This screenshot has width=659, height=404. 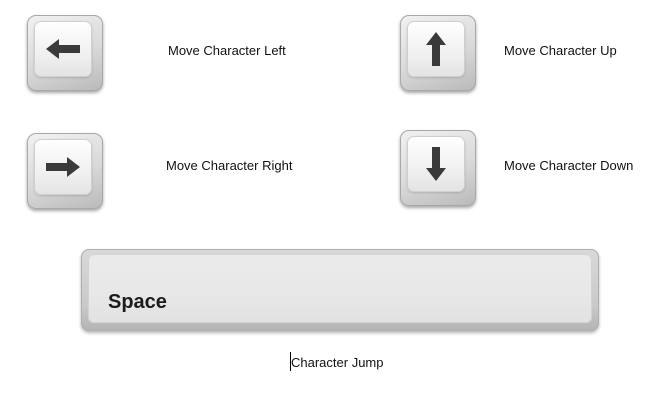 I want to click on up-arrow-keycap, so click(x=436, y=49).